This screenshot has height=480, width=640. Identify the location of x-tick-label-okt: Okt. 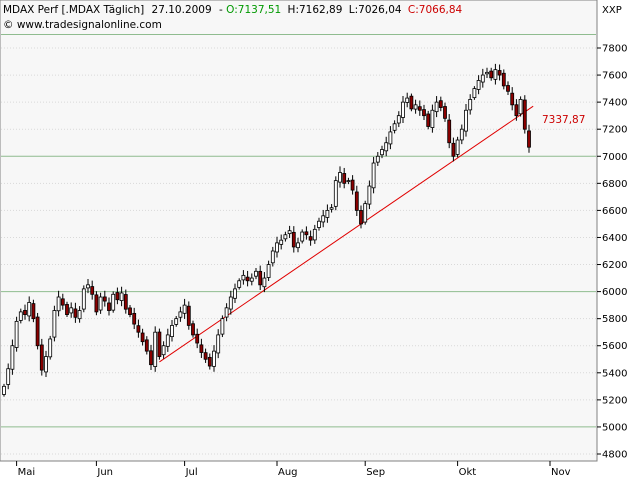
(468, 472).